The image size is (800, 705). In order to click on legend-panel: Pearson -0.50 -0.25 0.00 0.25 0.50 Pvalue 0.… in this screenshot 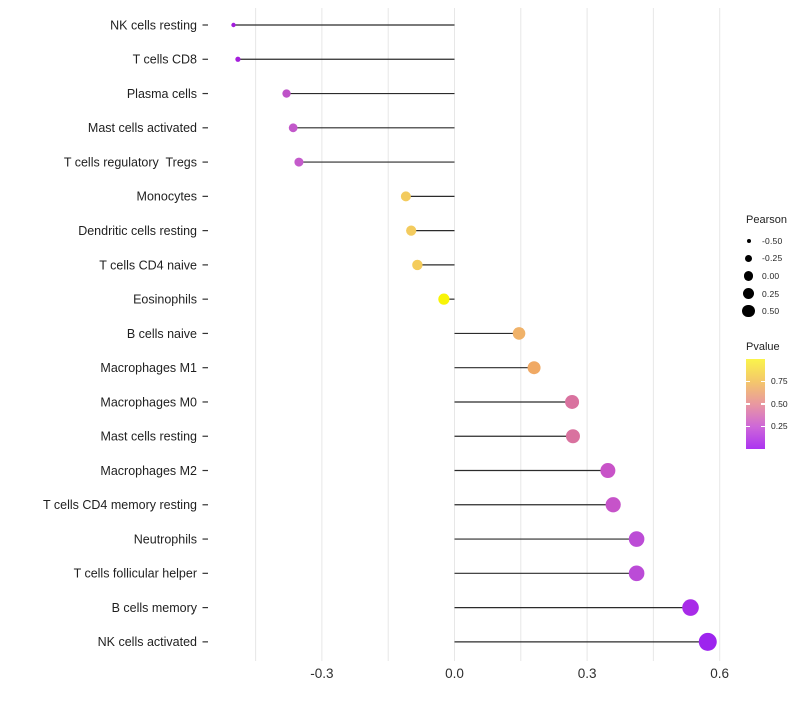, I will do `click(770, 331)`.